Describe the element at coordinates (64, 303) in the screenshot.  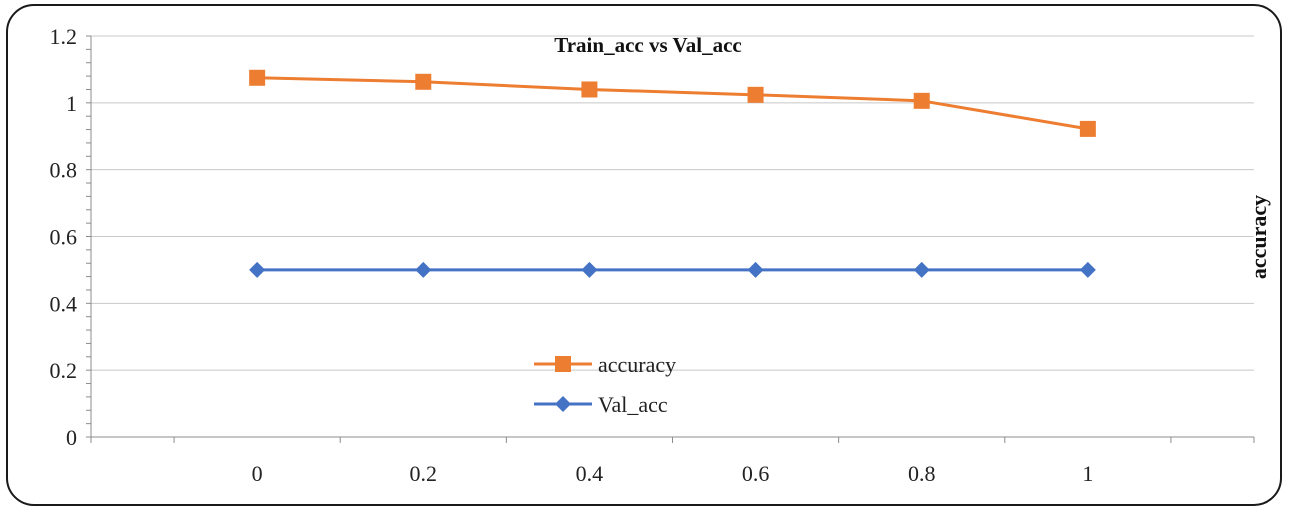
I see `y-tick-label: 0.4` at that location.